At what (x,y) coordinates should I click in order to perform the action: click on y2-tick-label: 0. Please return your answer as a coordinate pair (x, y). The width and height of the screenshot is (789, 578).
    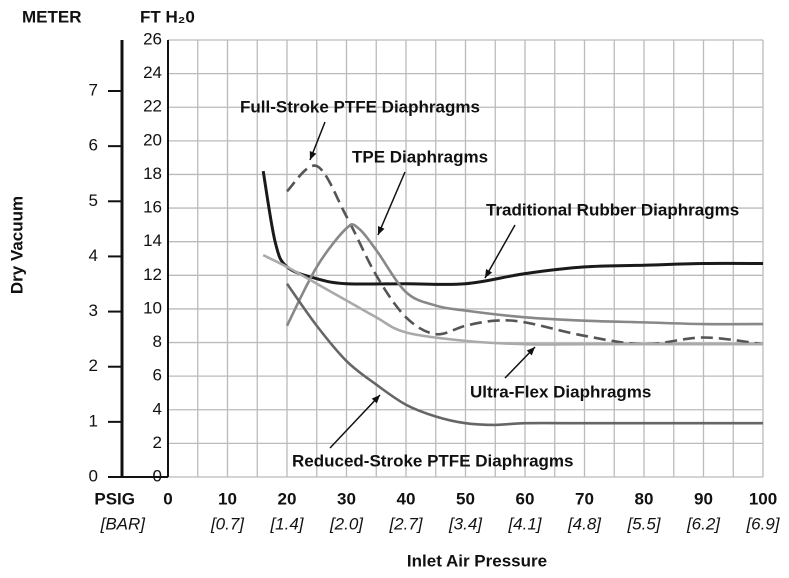
    Looking at the image, I should click on (93, 475).